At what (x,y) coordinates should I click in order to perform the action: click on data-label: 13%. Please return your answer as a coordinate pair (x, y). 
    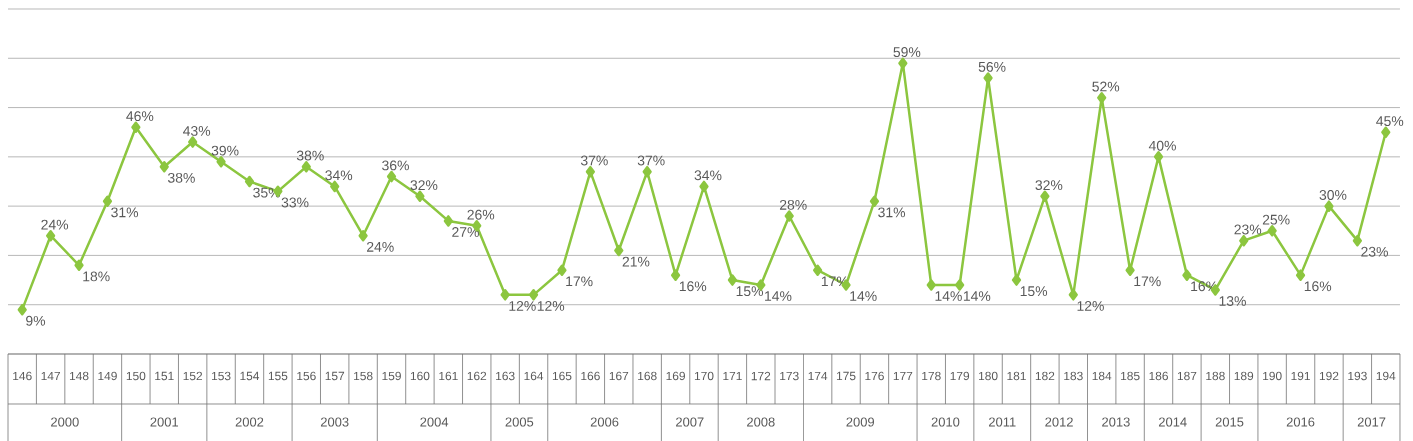
    Looking at the image, I should click on (1232, 300).